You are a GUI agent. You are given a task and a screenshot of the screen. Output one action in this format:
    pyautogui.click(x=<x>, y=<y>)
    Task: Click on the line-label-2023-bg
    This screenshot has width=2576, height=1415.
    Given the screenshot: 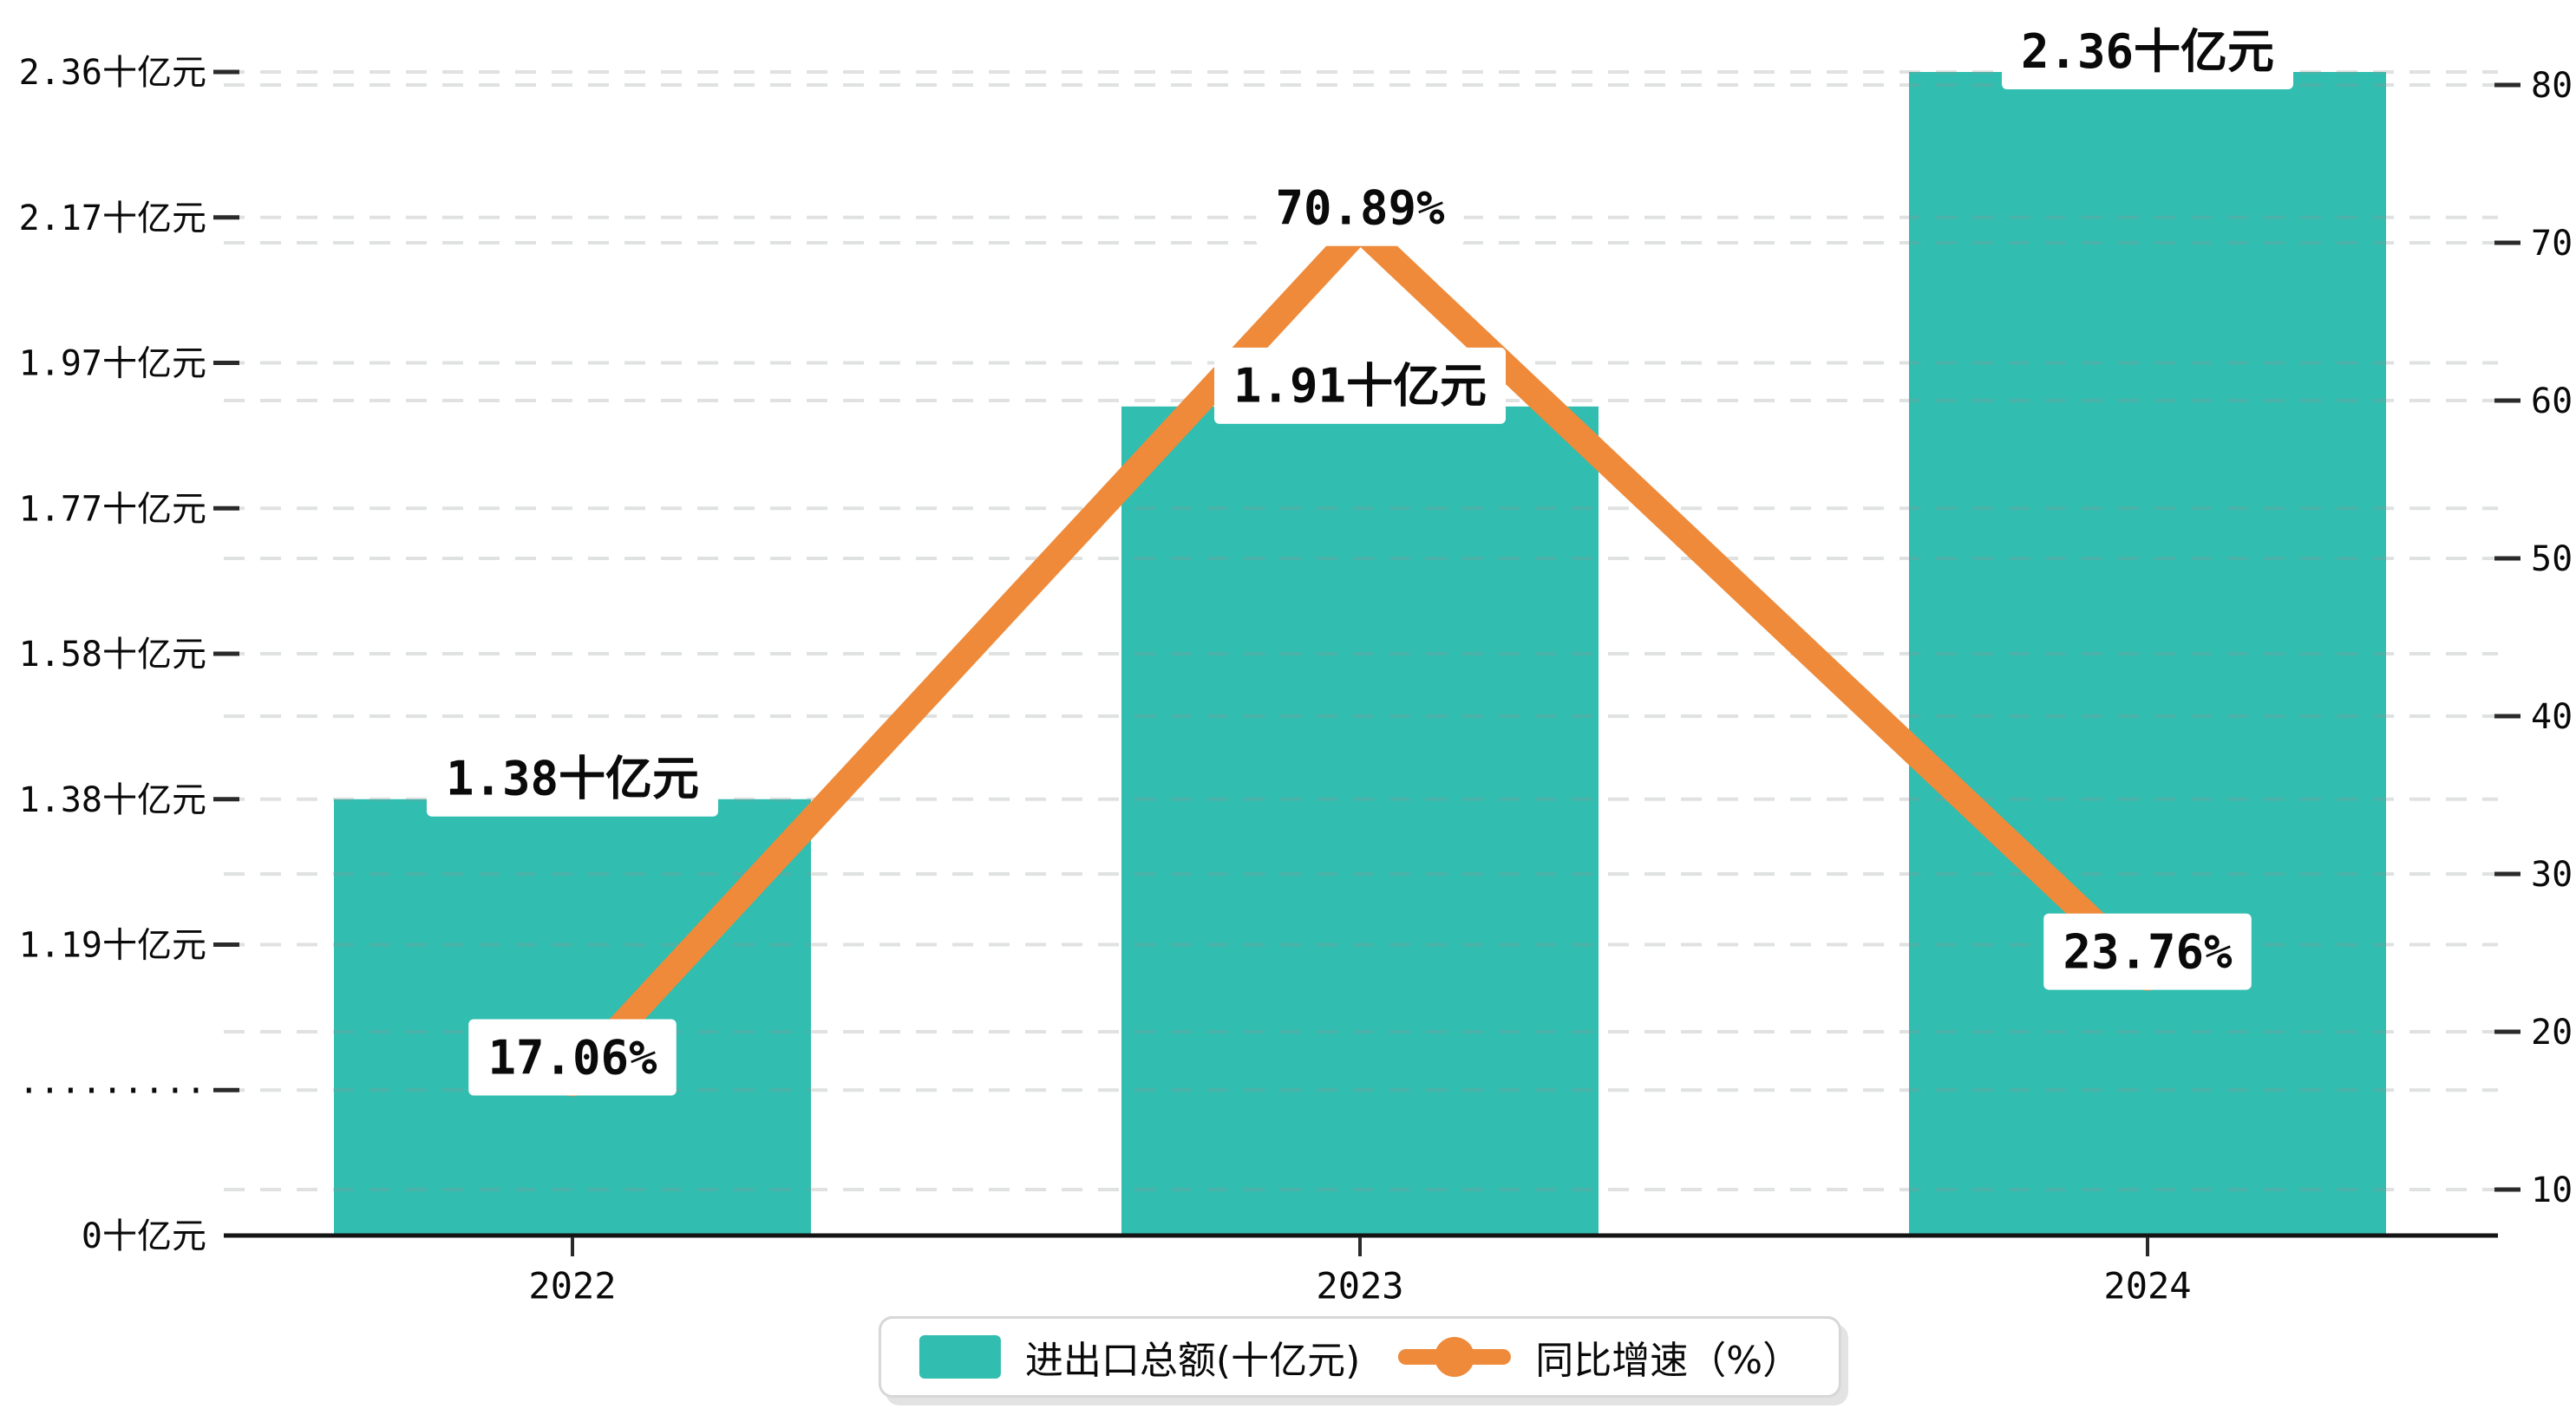 What is the action you would take?
    pyautogui.click(x=1360, y=207)
    